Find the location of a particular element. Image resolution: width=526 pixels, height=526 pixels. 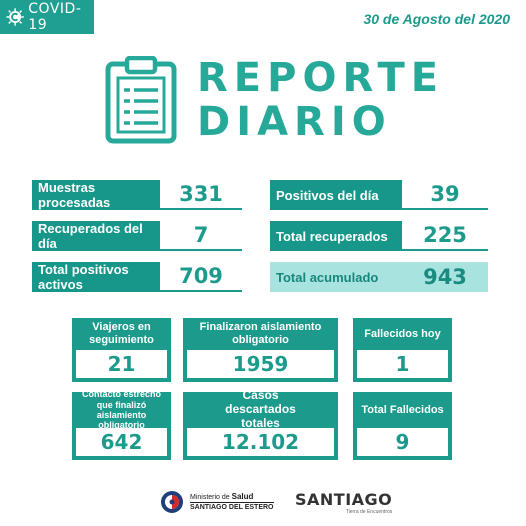

box-descartados: Casos descartados totales 12.102 is located at coordinates (260, 424).